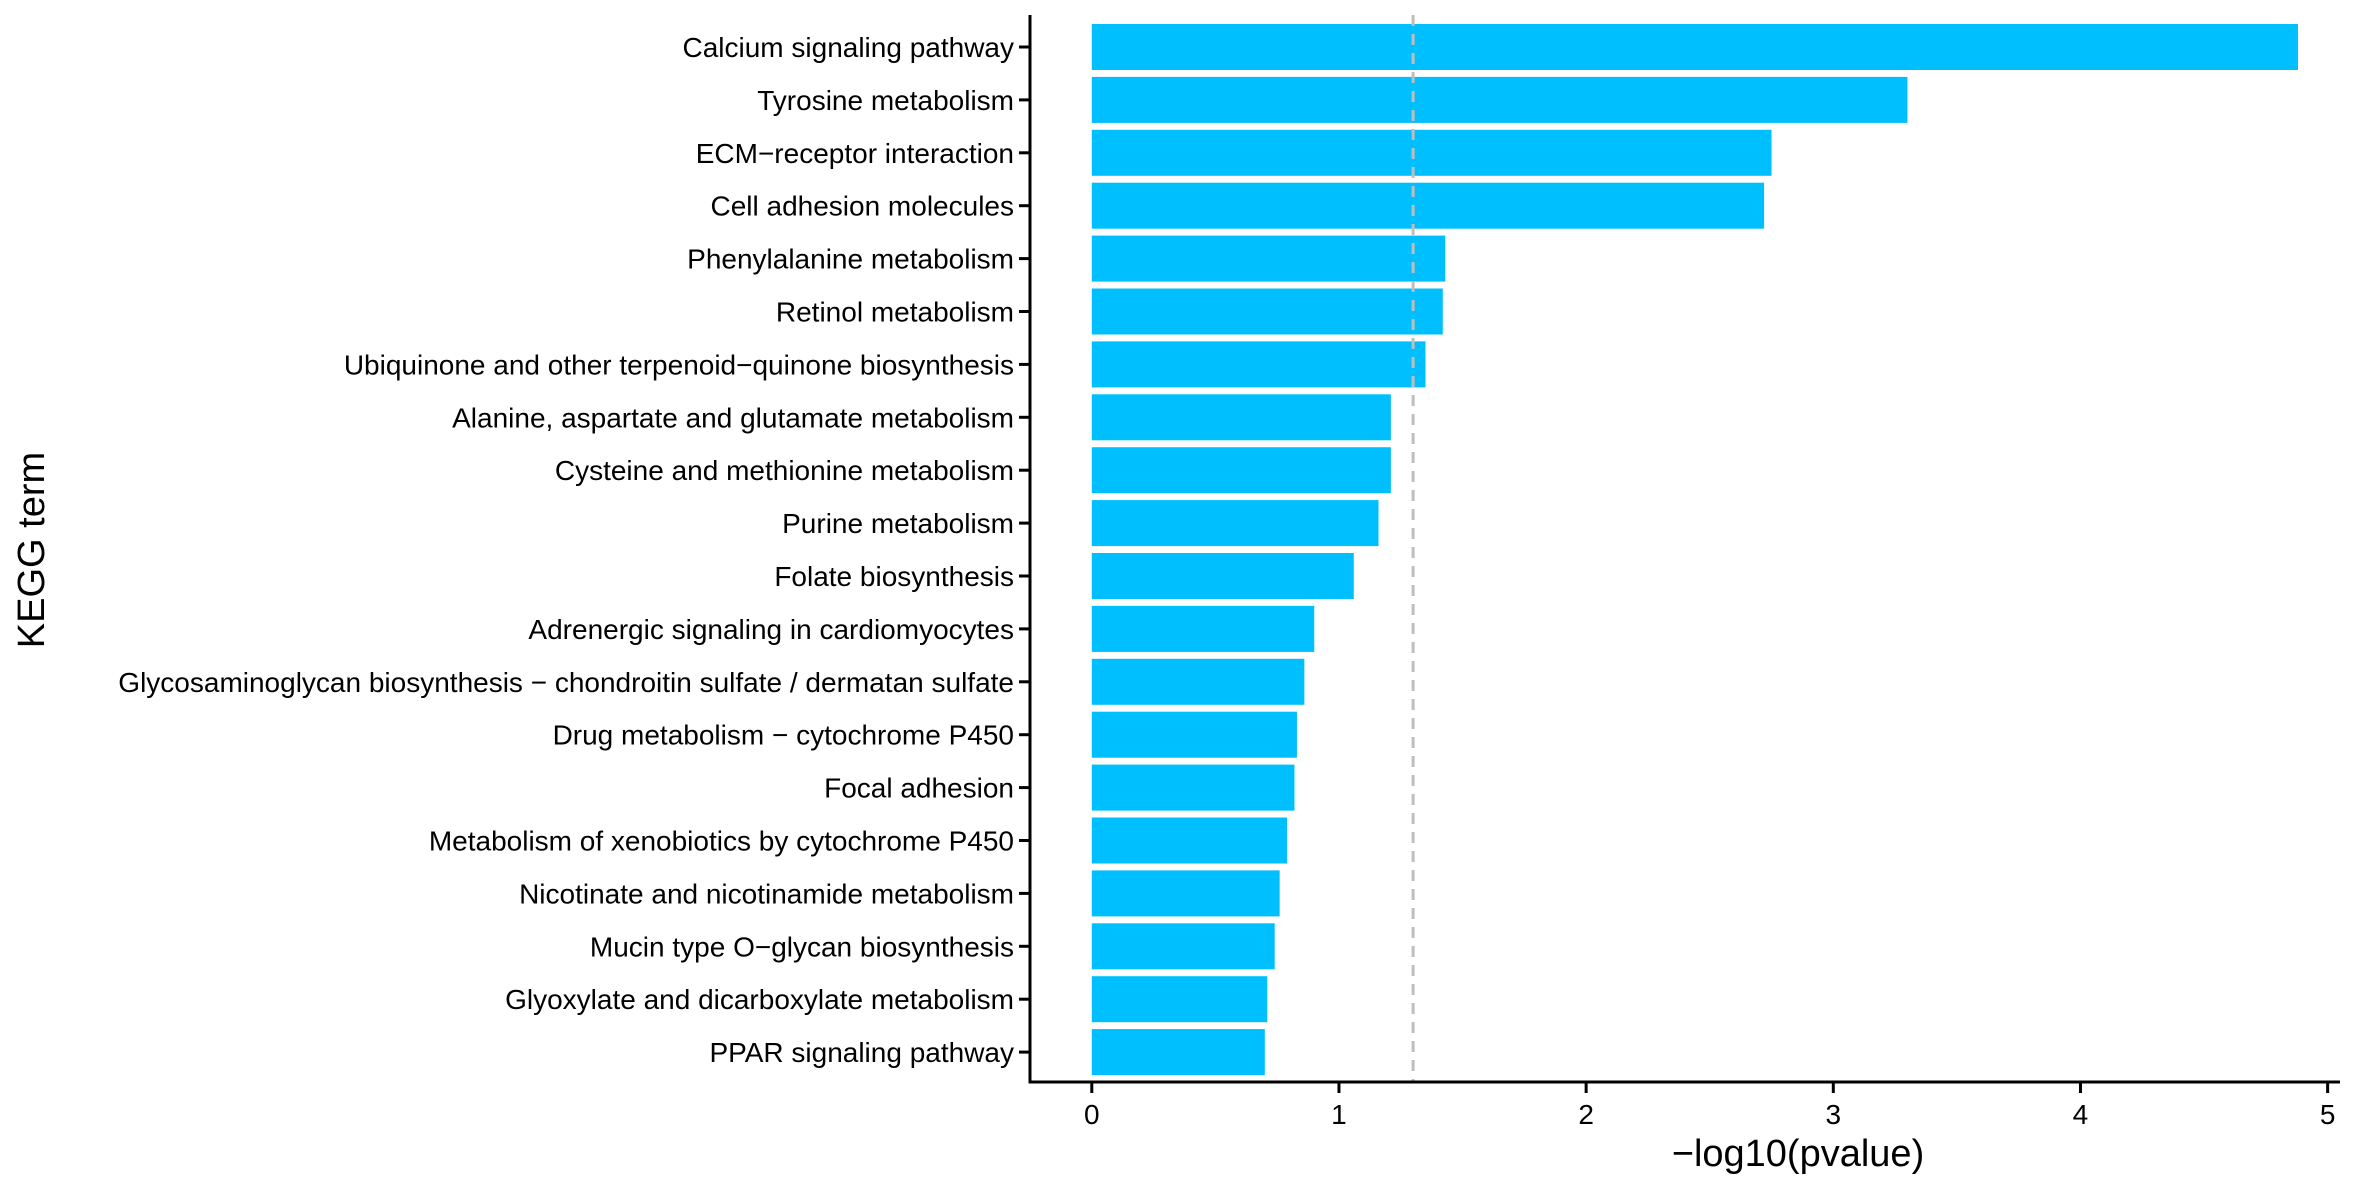  I want to click on category-label: Mucin type O−glycan biosynthesis, so click(802, 946).